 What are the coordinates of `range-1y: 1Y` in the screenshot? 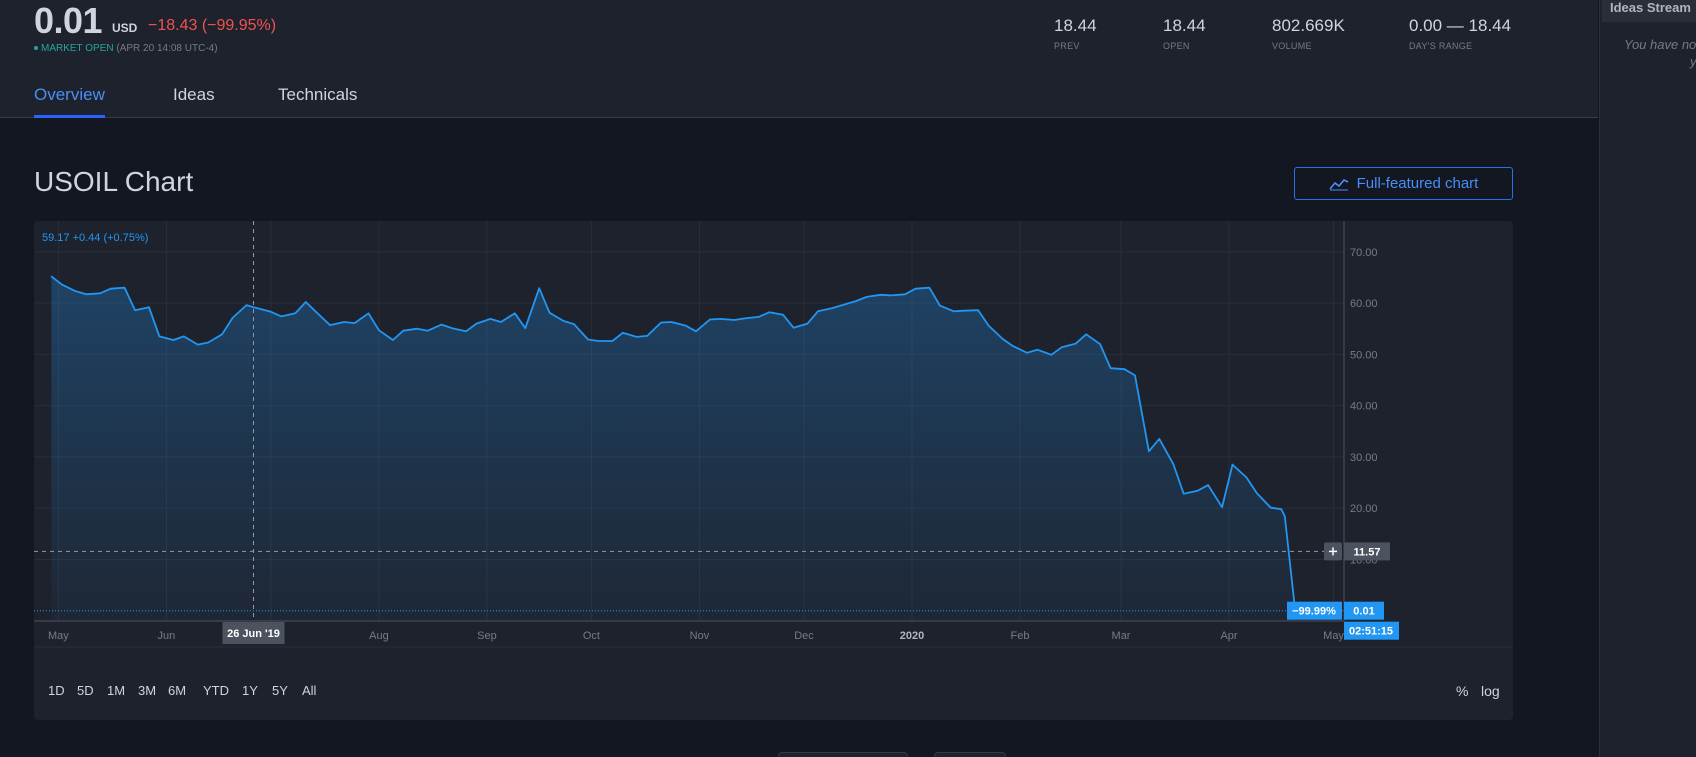 It's located at (250, 690).